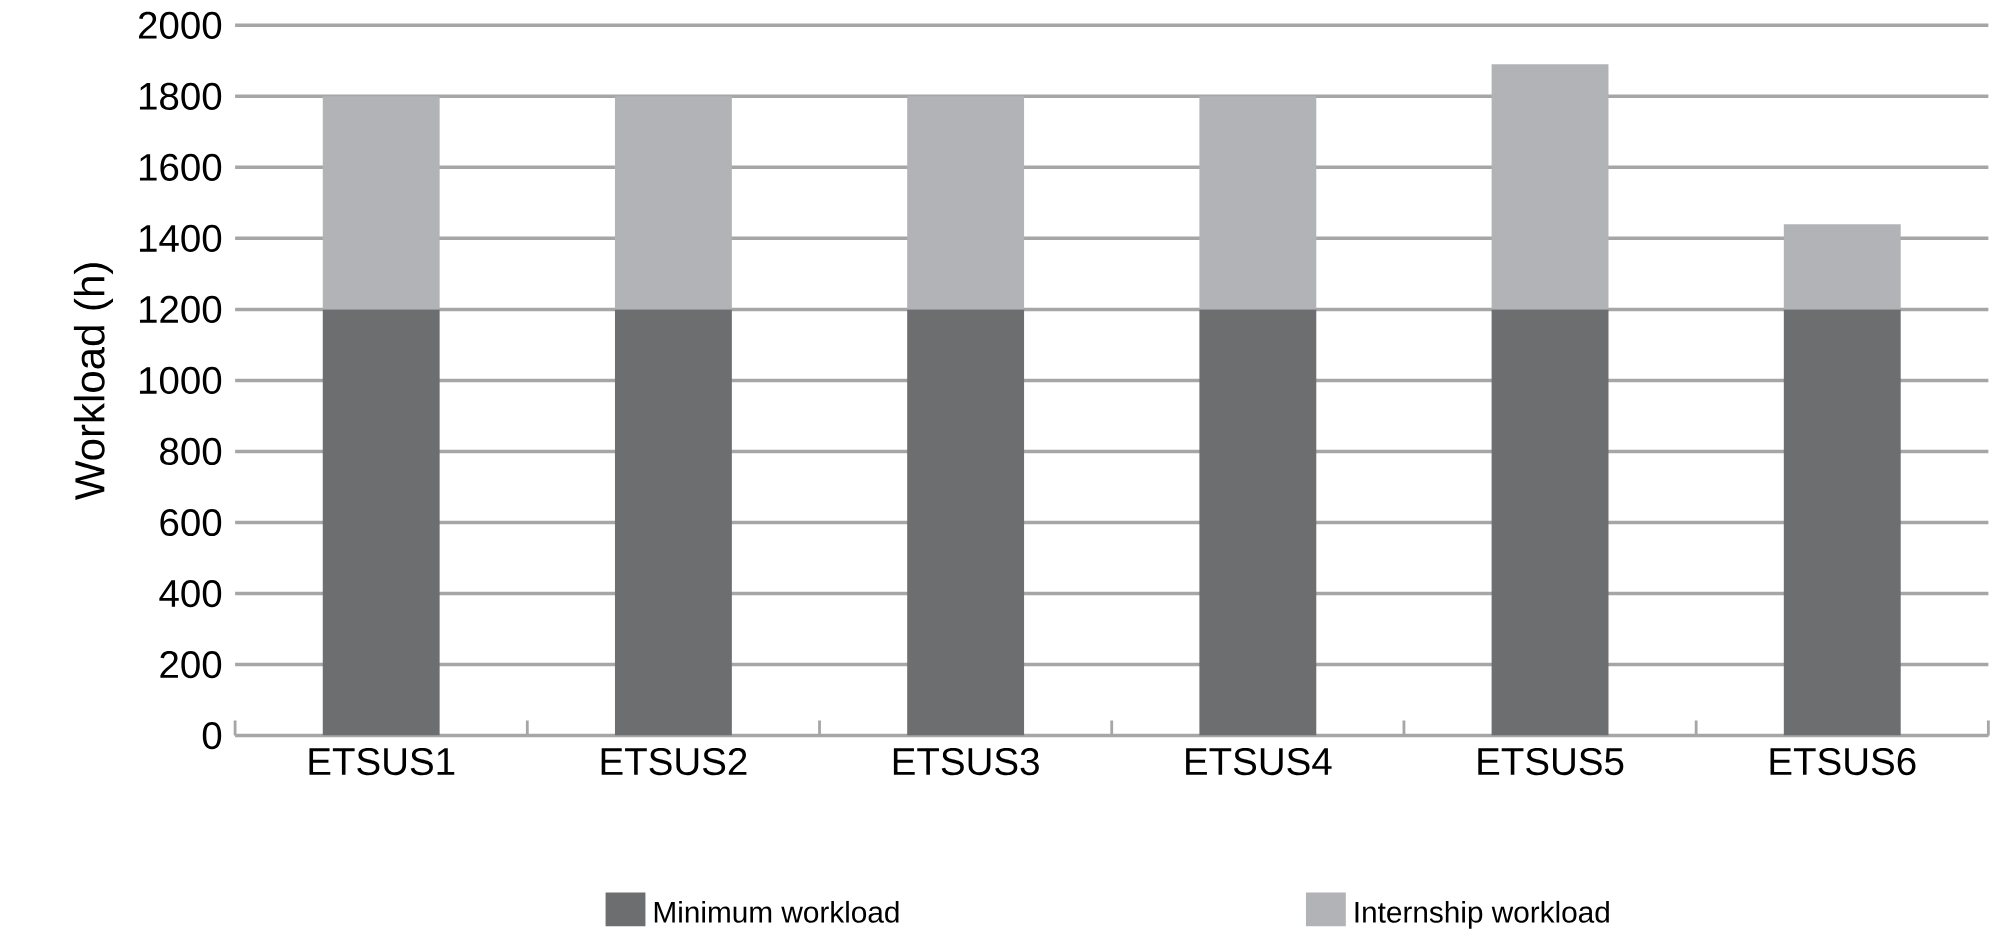 The image size is (2000, 942). Describe the element at coordinates (180, 309) in the screenshot. I see `y-tick-label: 1200` at that location.